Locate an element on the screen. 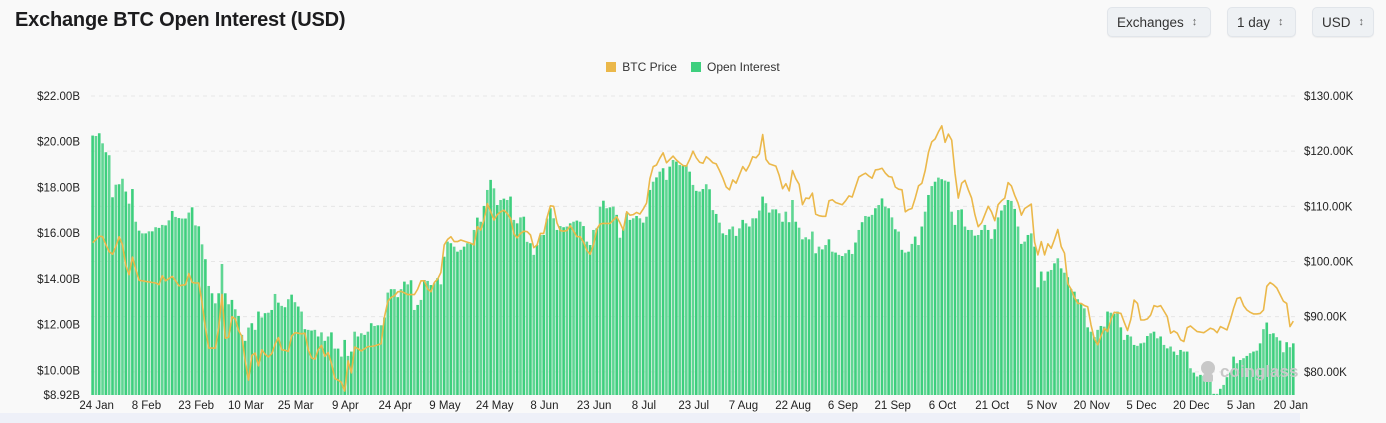  x-axis-tick-label: 8 Feb is located at coordinates (146, 406).